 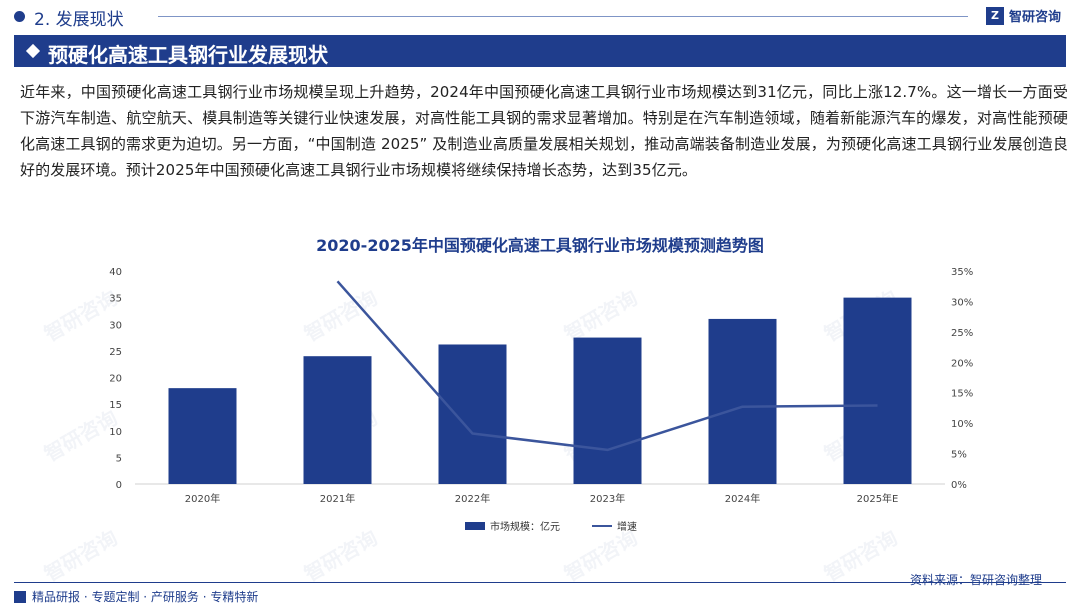 What do you see at coordinates (115, 325) in the screenshot?
I see `y-left-tick-label: 30` at bounding box center [115, 325].